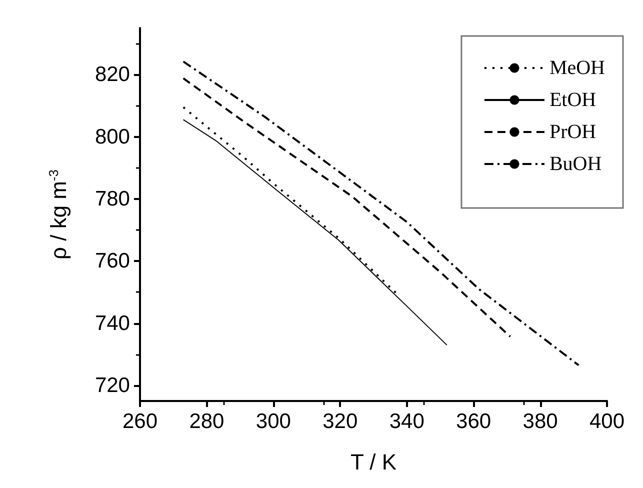 This screenshot has height=488, width=643. Describe the element at coordinates (373, 462) in the screenshot. I see `x-axis-title: T / K` at that location.